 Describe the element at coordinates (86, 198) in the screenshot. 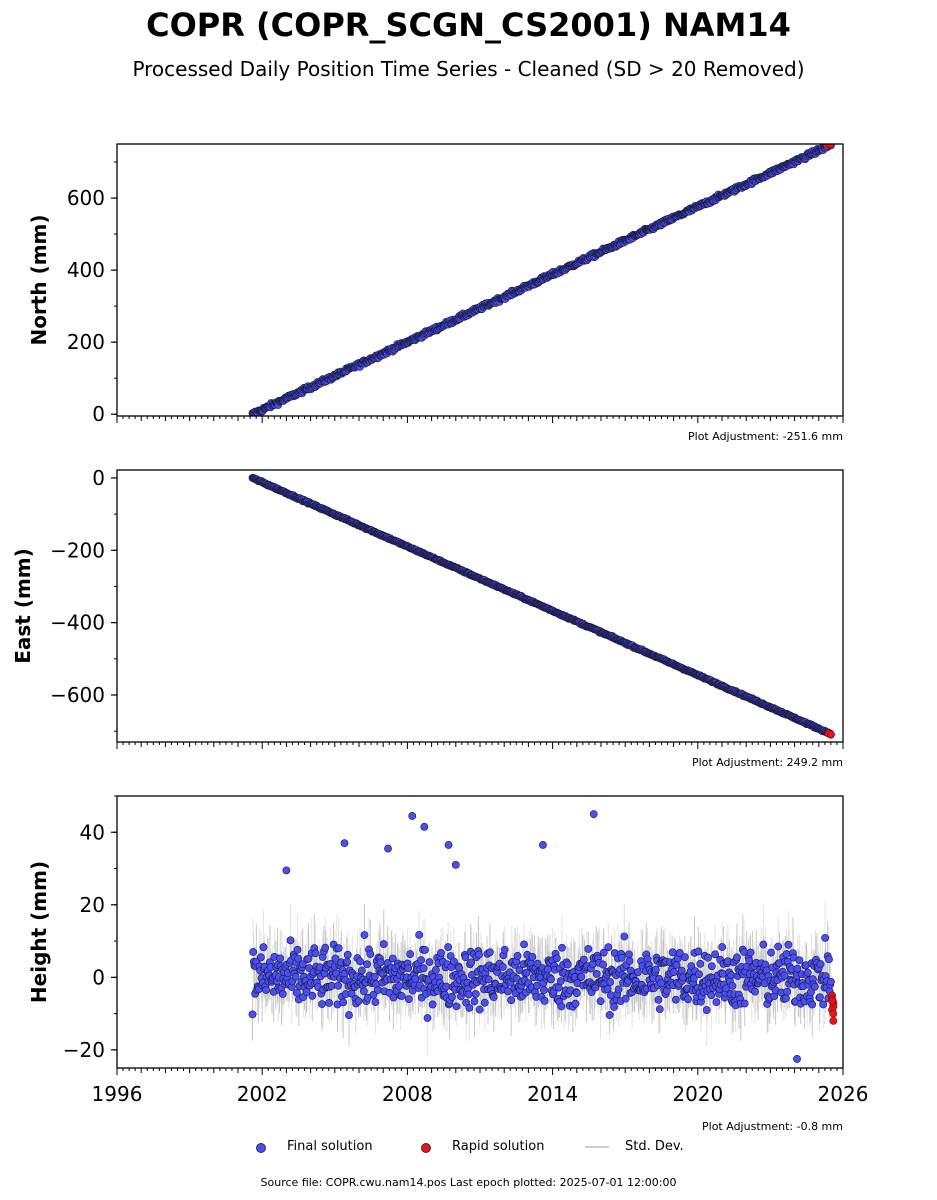

I see `y-tick-label: 600` at that location.